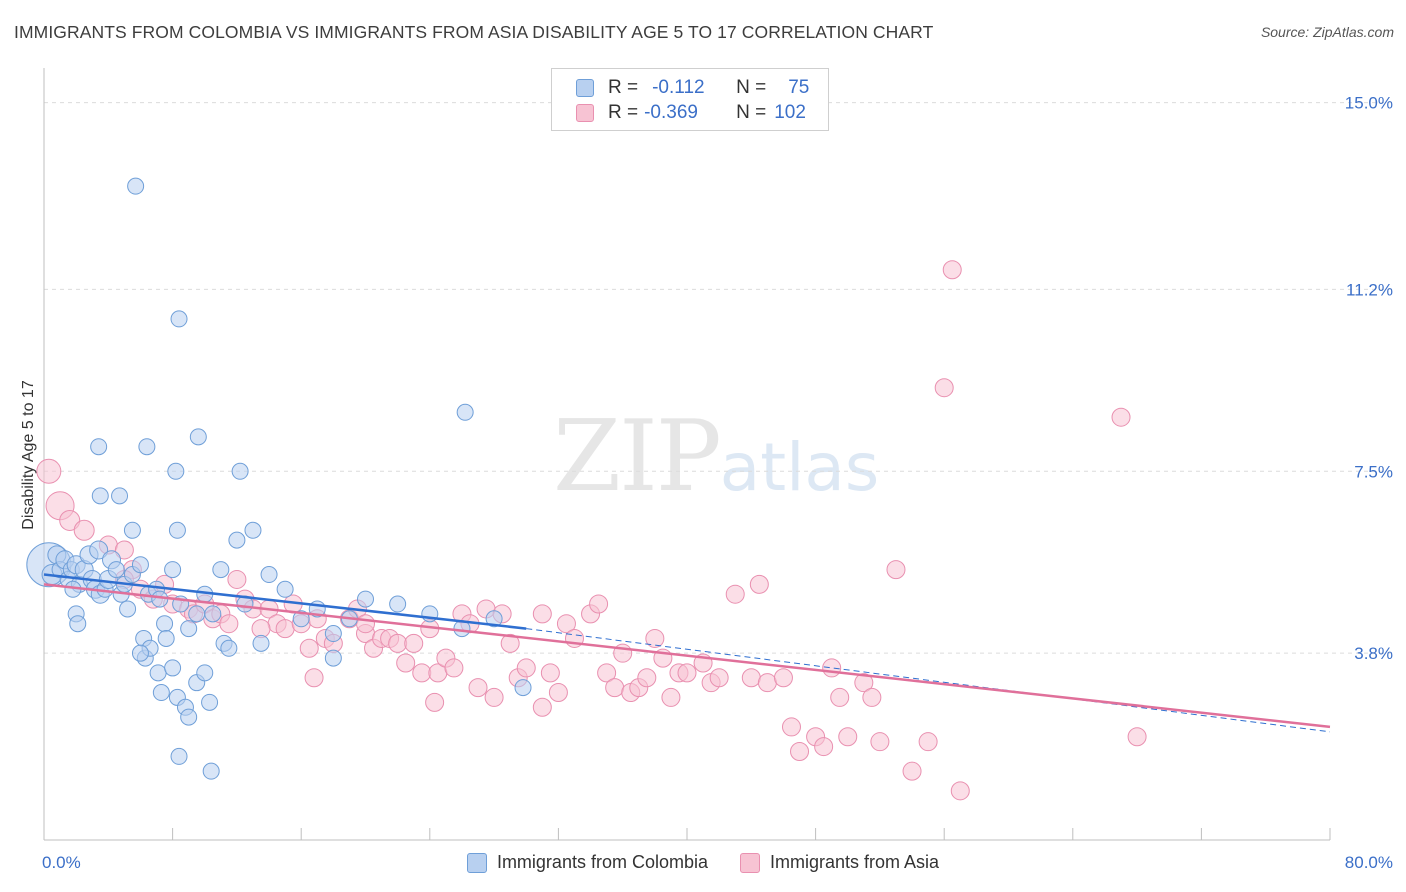 The height and width of the screenshot is (892, 1406). What do you see at coordinates (1327, 32) in the screenshot?
I see `source-label: Source: ZipAtlas.com` at bounding box center [1327, 32].